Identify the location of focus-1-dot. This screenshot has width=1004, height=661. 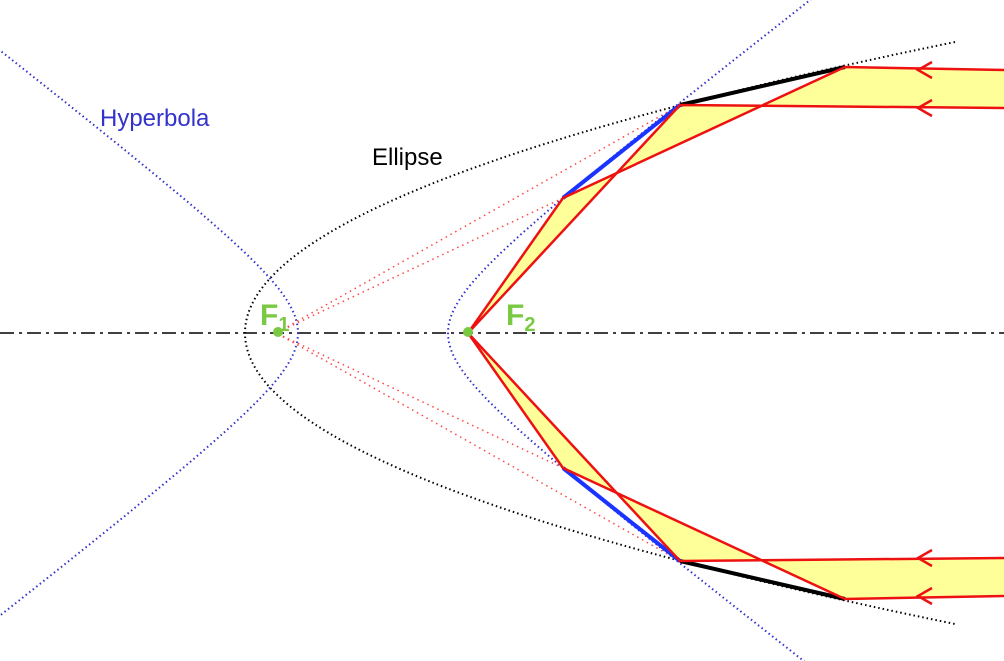
(278, 332).